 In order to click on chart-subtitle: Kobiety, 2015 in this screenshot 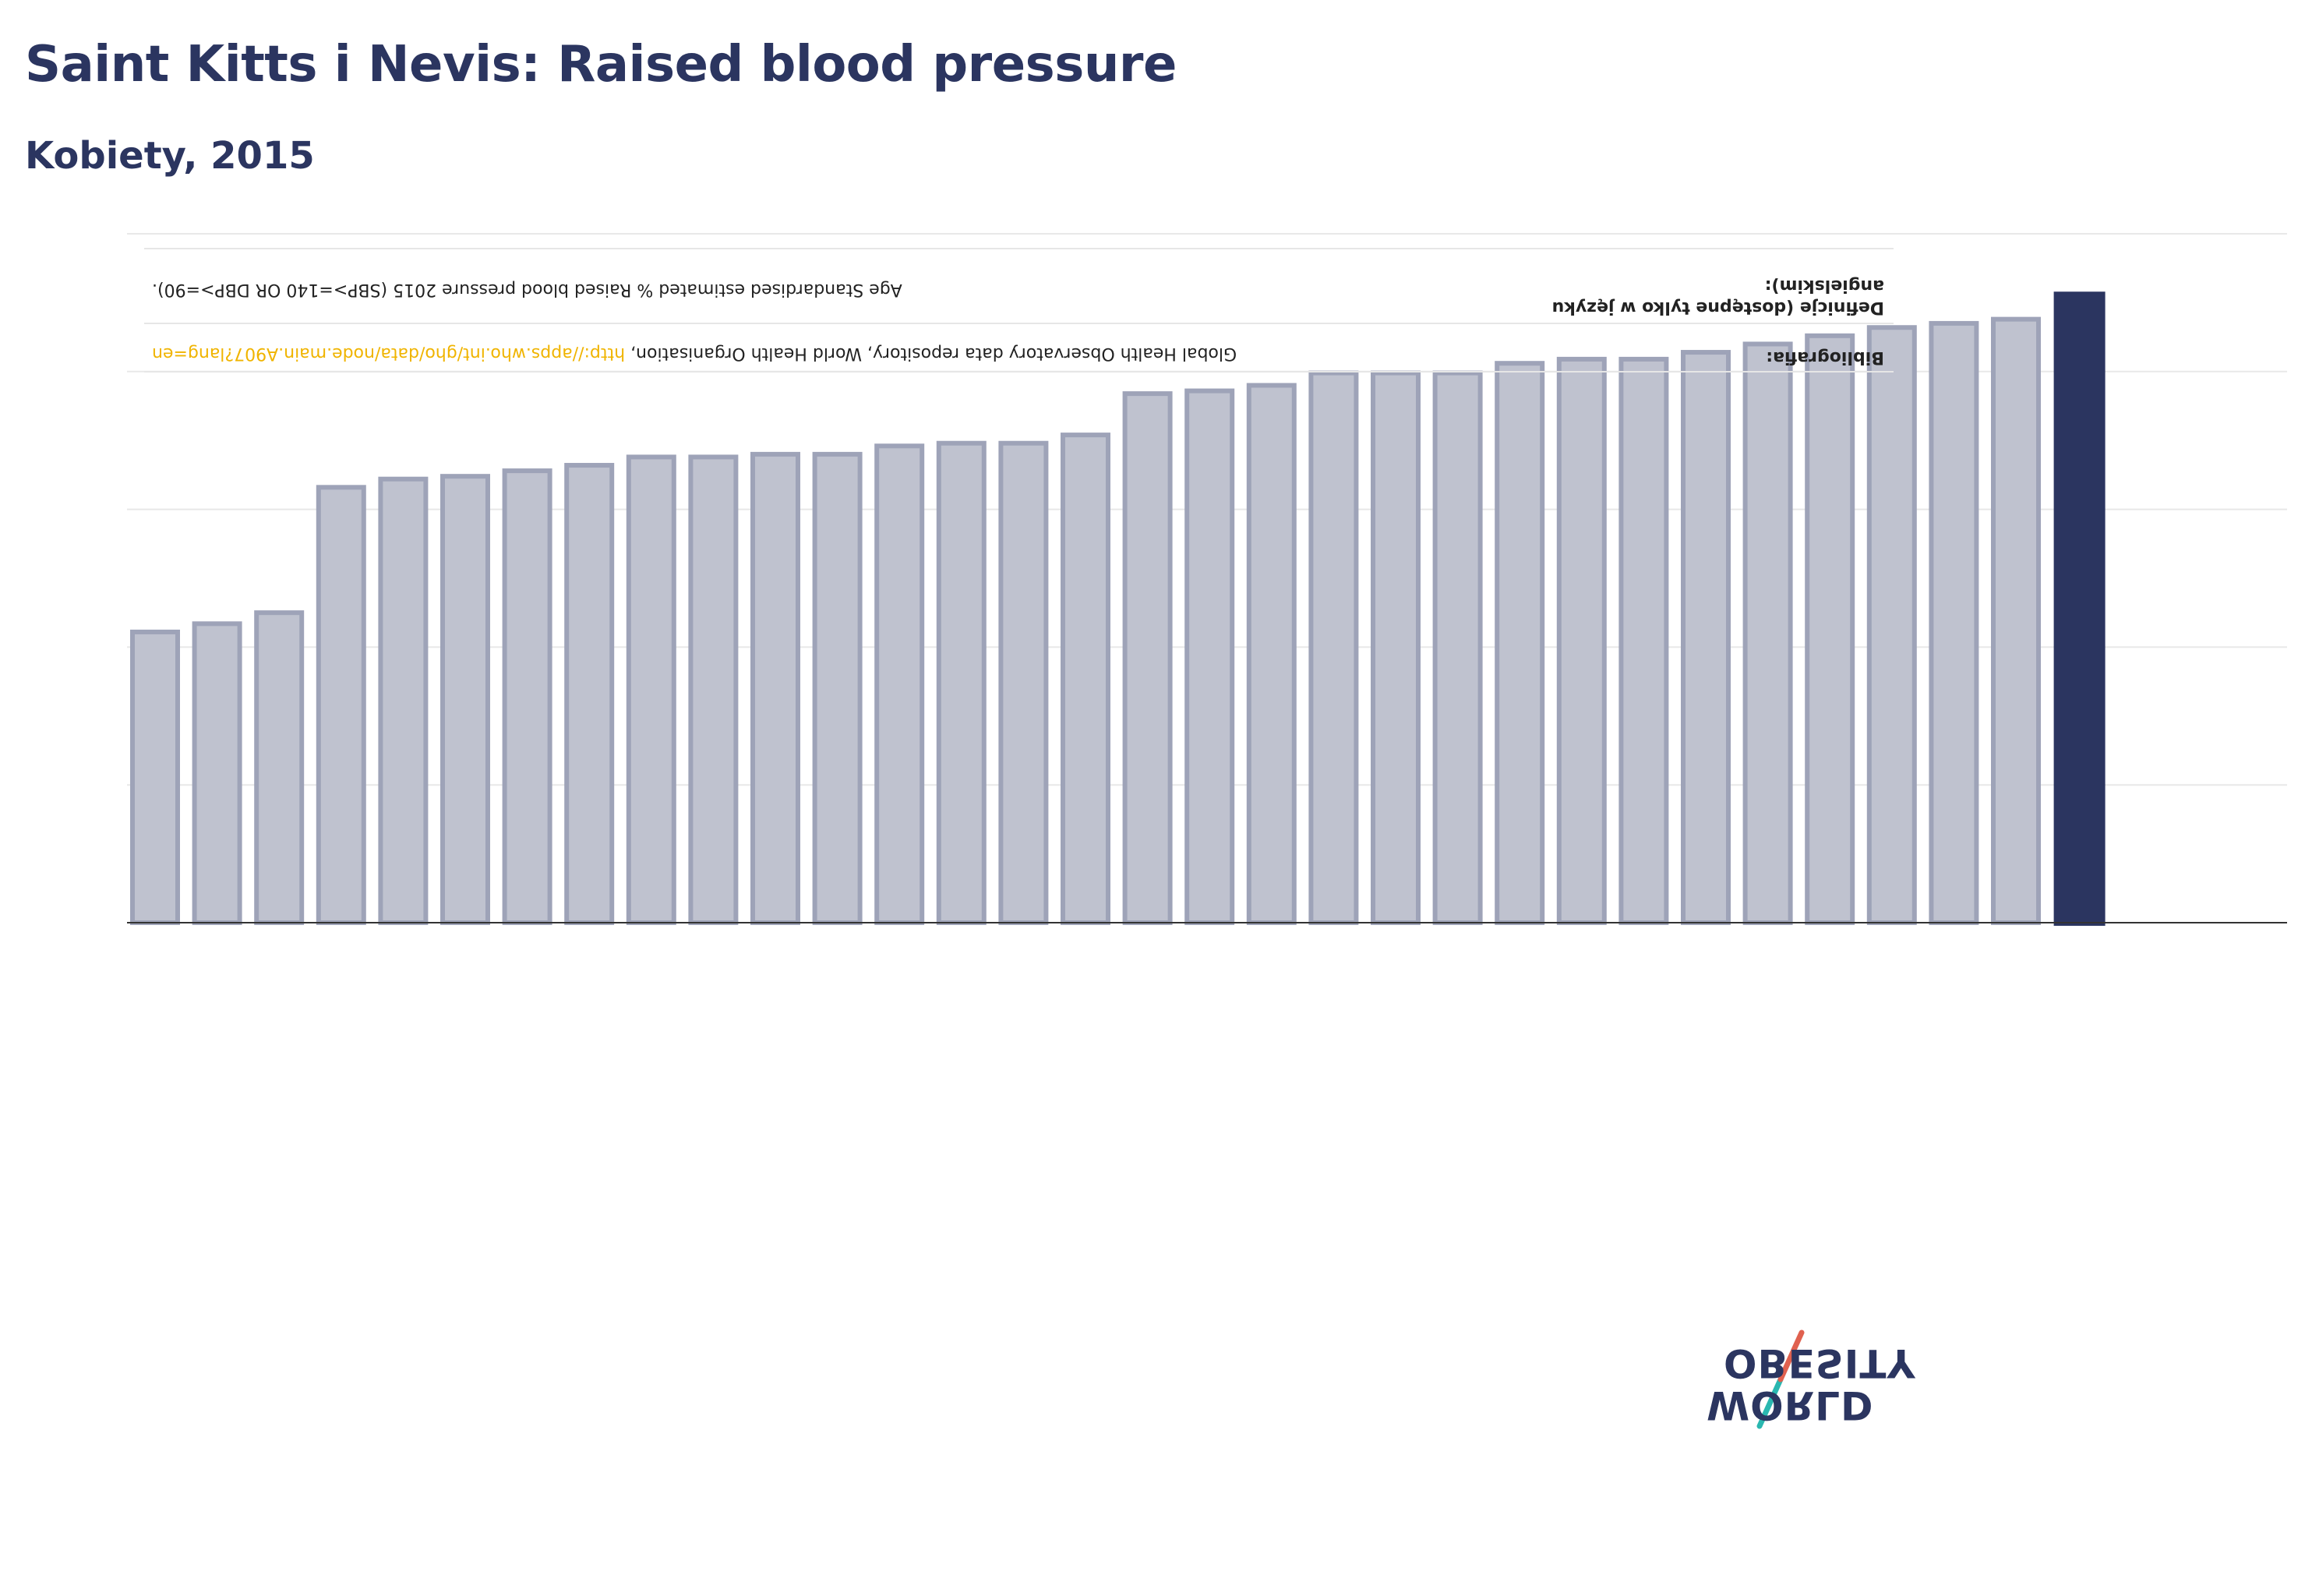, I will do `click(170, 156)`.